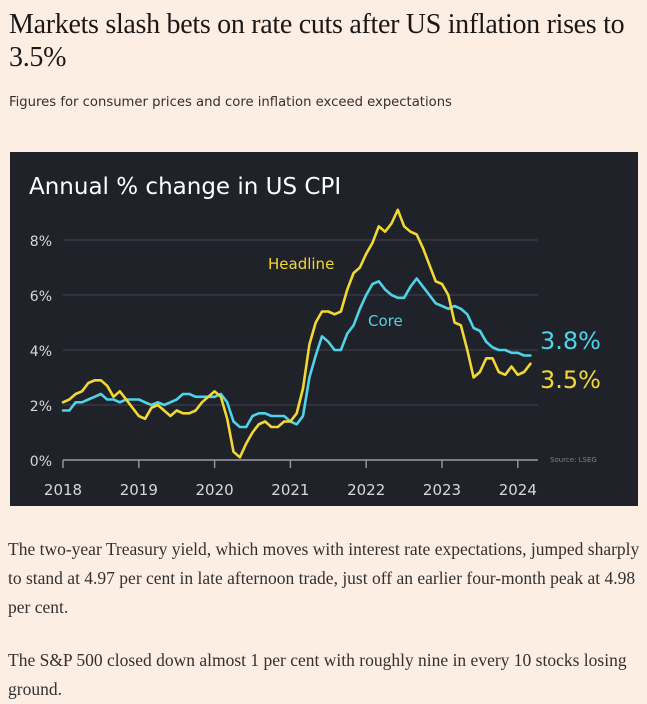 Image resolution: width=647 pixels, height=704 pixels. What do you see at coordinates (518, 490) in the screenshot?
I see `x-tick-label: 2024` at bounding box center [518, 490].